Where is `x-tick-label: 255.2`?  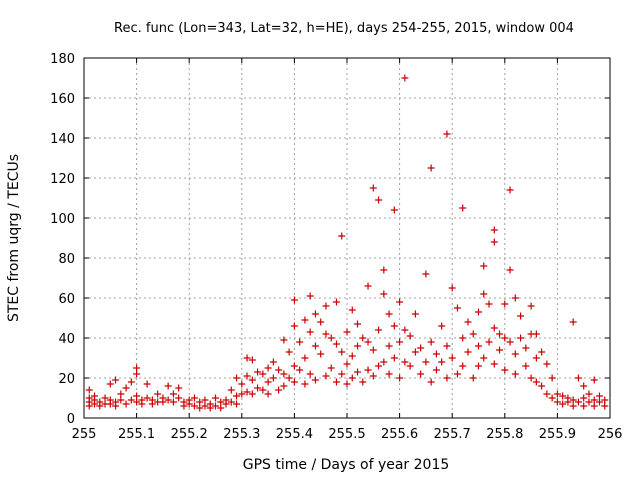
x-tick-label: 255.2 is located at coordinates (189, 434).